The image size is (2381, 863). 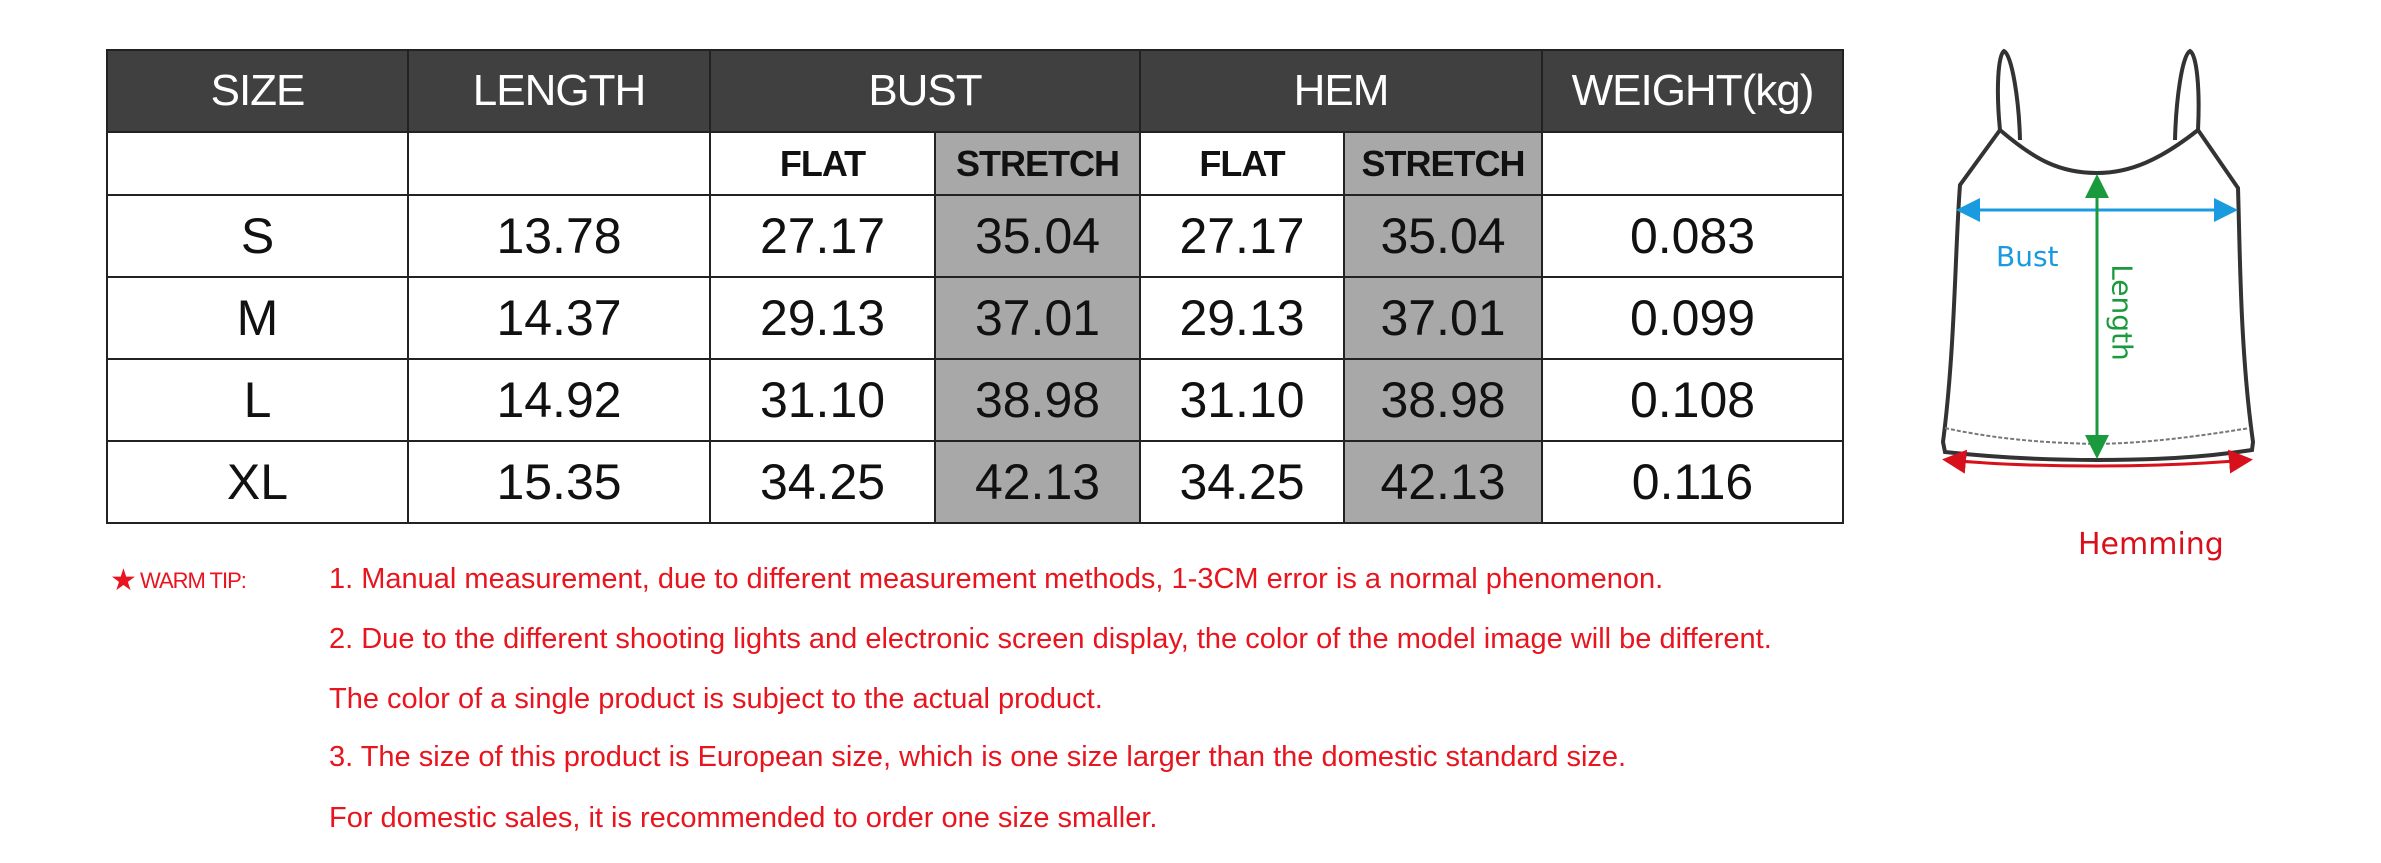 I want to click on header-bust: BUST, so click(x=925, y=91).